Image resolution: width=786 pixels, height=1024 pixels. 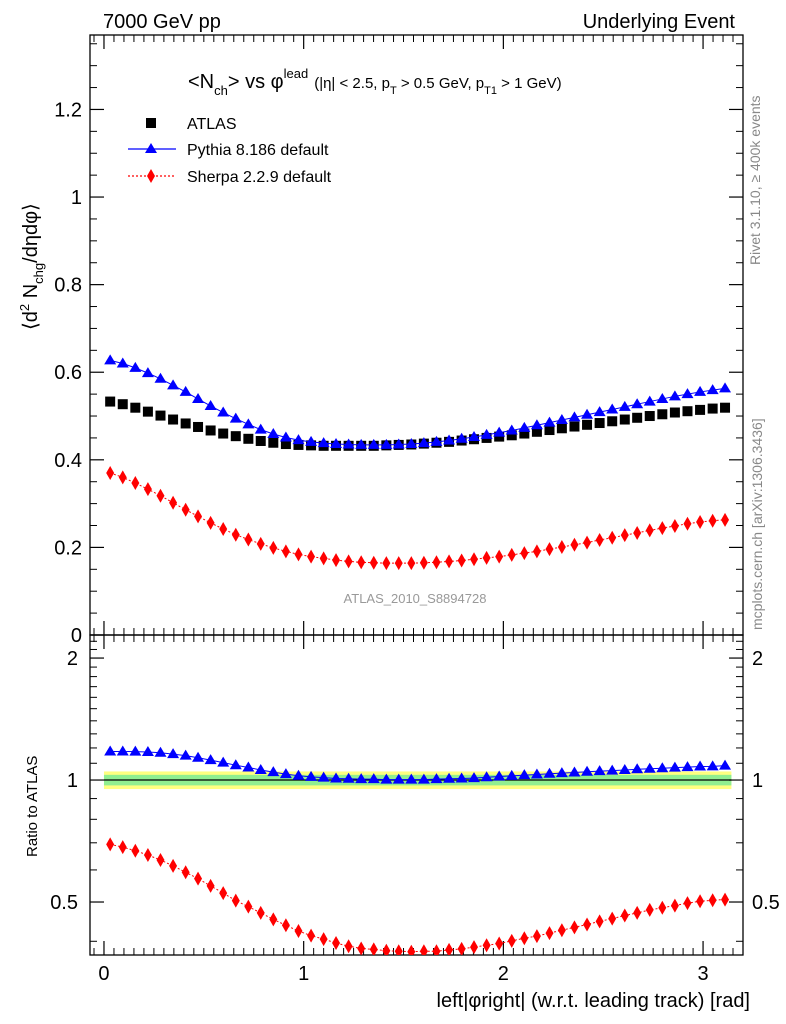 I want to click on title-mid: > vs φ, so click(x=256, y=82).